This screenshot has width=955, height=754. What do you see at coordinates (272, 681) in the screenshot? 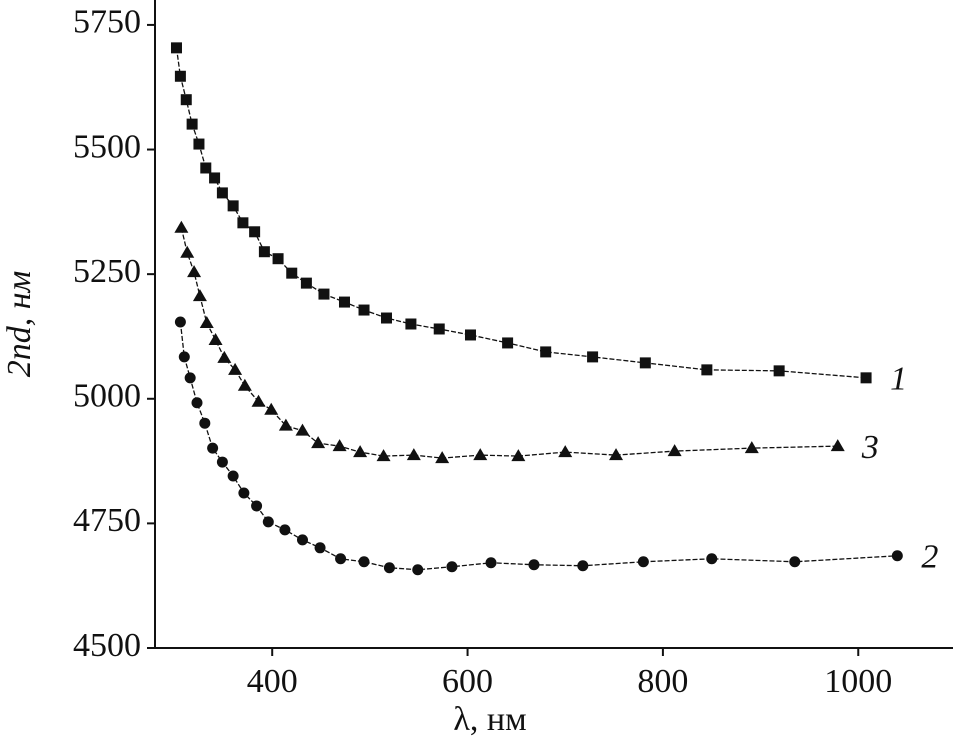
I see `x-tick-label: 400` at bounding box center [272, 681].